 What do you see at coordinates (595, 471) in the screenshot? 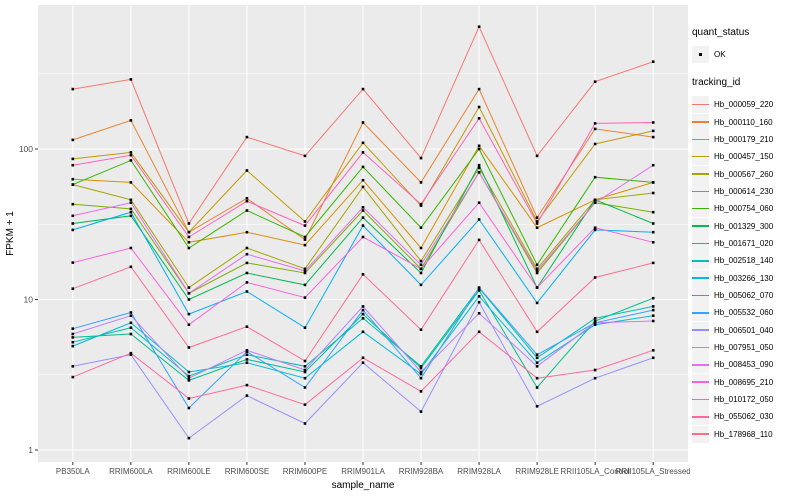
I see `x-axis-tick-label: RRII105LA_Control` at bounding box center [595, 471].